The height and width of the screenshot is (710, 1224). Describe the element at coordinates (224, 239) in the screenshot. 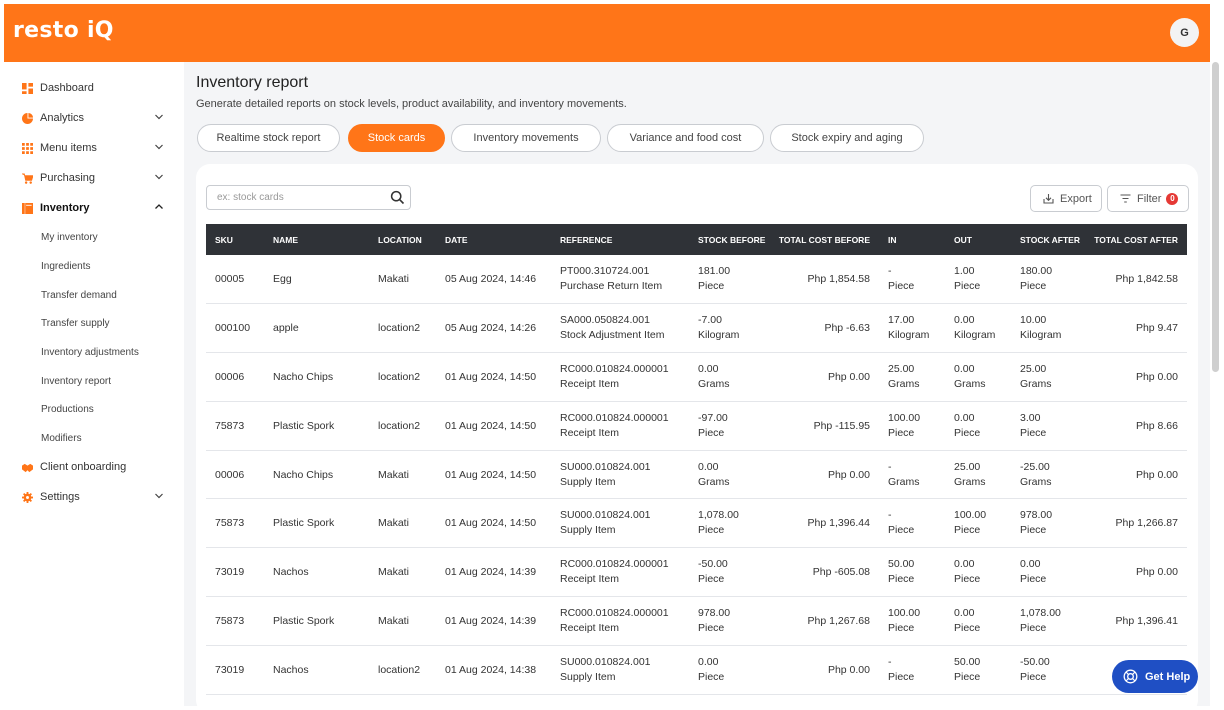

I see `col-header-sku: SKU` at that location.